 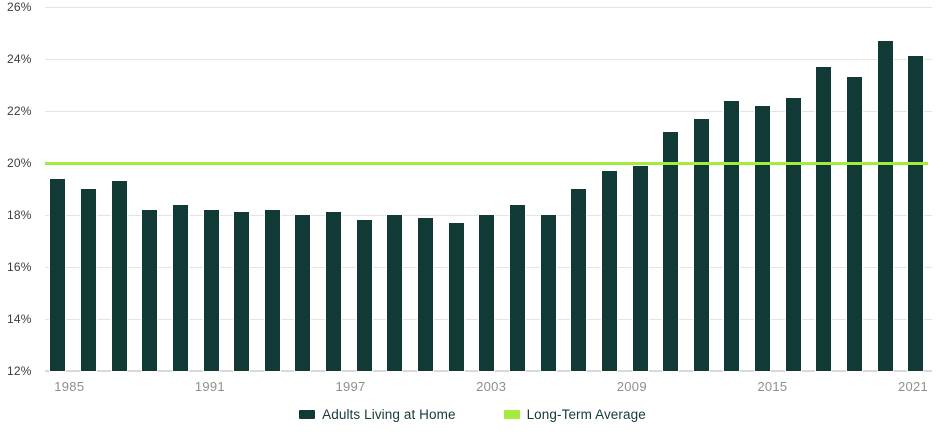 I want to click on legend: Adults Living at Home Long-Term Average, so click(x=472, y=414).